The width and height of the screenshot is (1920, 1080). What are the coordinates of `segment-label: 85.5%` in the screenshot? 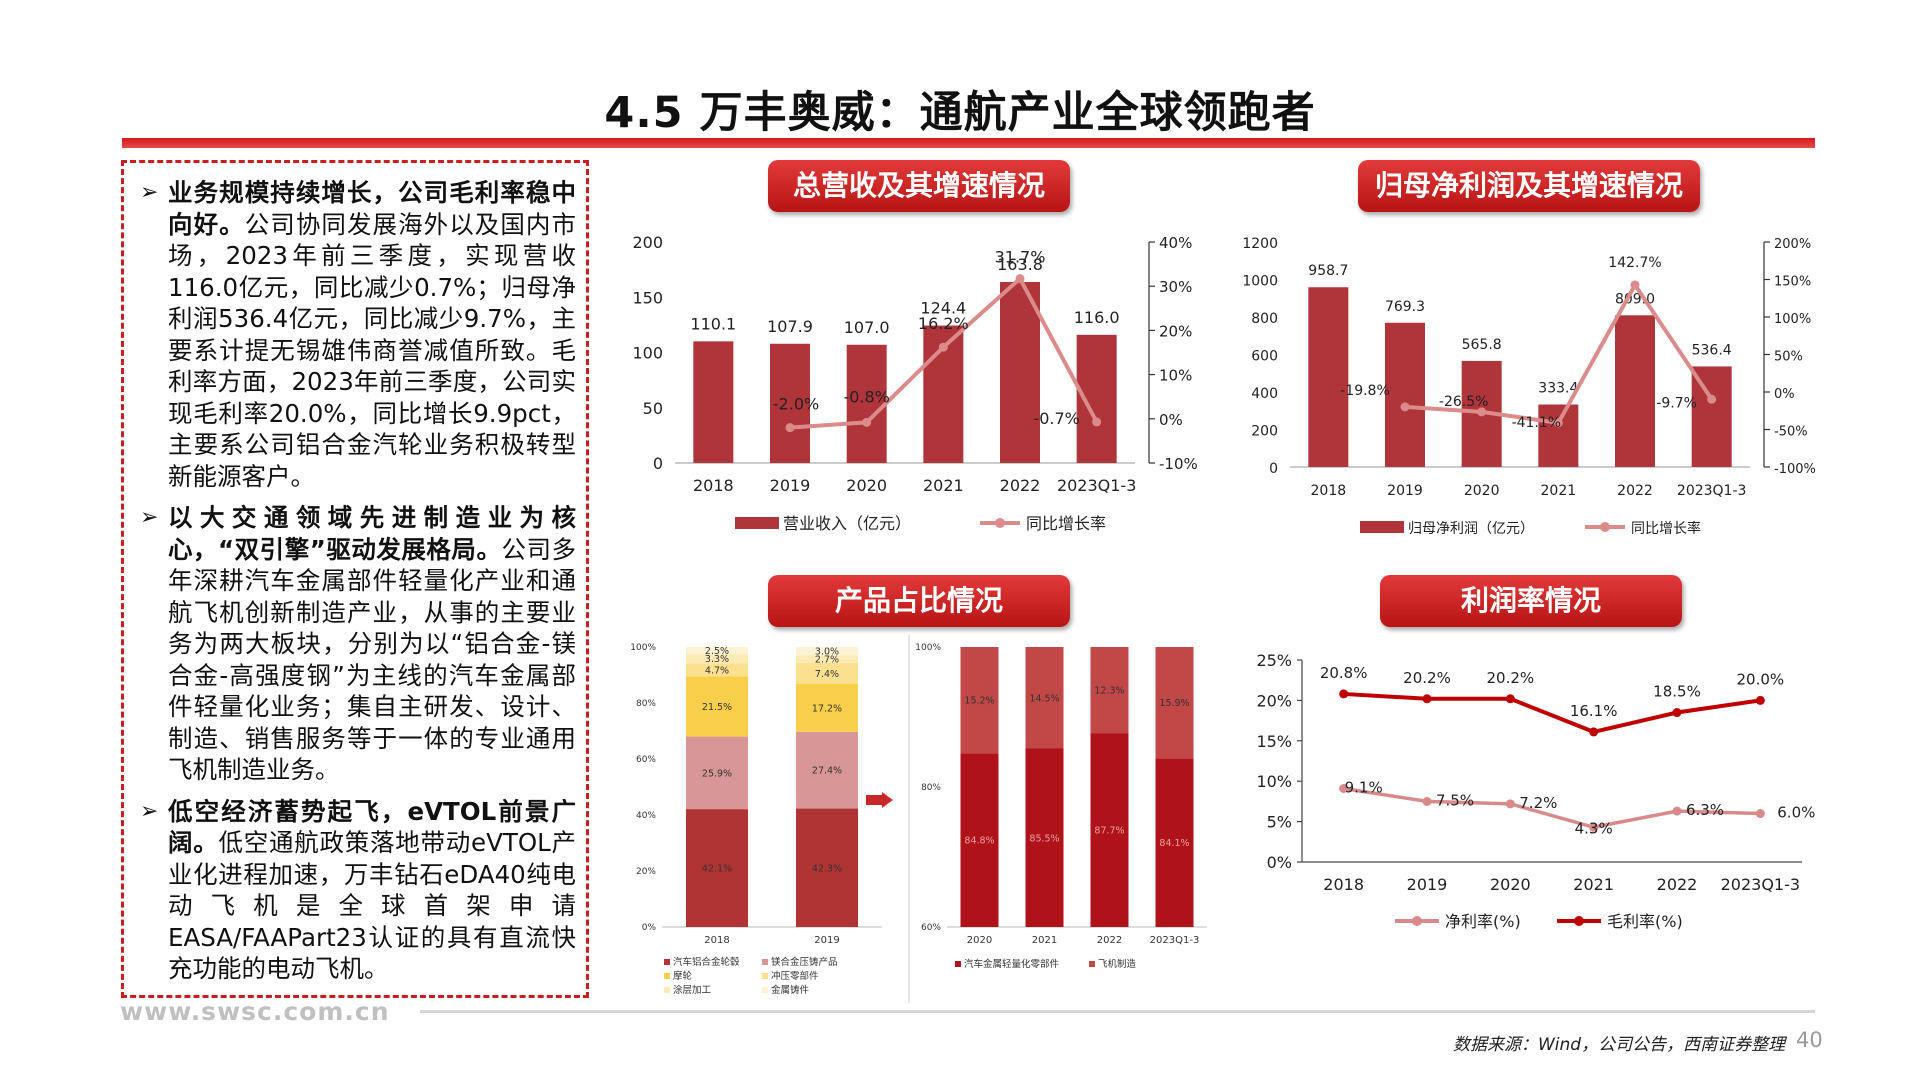 It's located at (1044, 838).